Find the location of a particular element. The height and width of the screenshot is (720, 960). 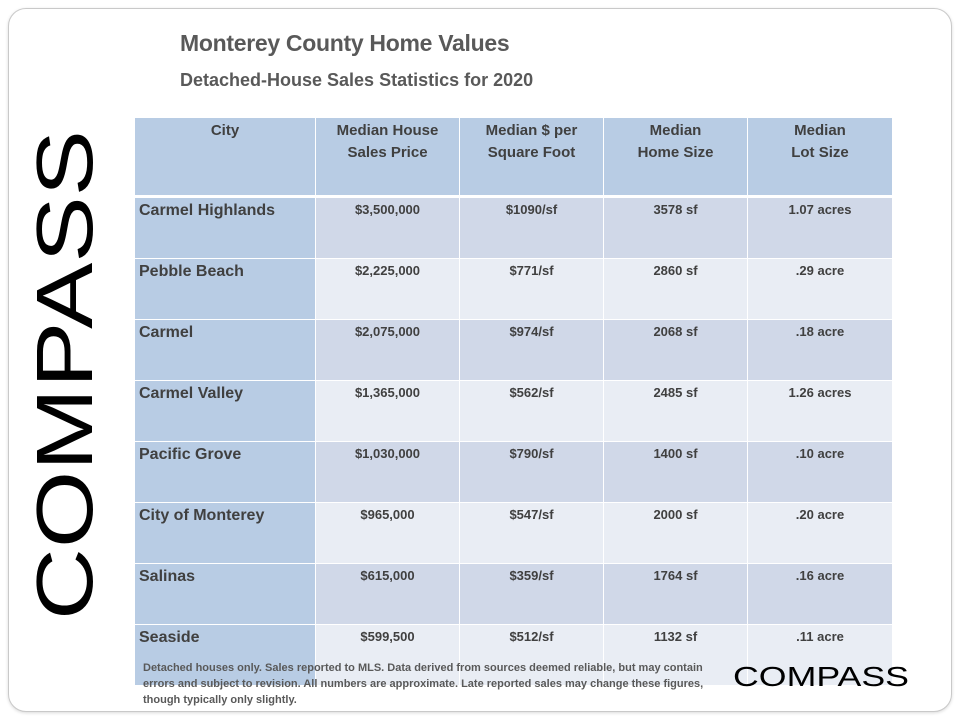

home-size-cell: 2000 sf is located at coordinates (675, 533).